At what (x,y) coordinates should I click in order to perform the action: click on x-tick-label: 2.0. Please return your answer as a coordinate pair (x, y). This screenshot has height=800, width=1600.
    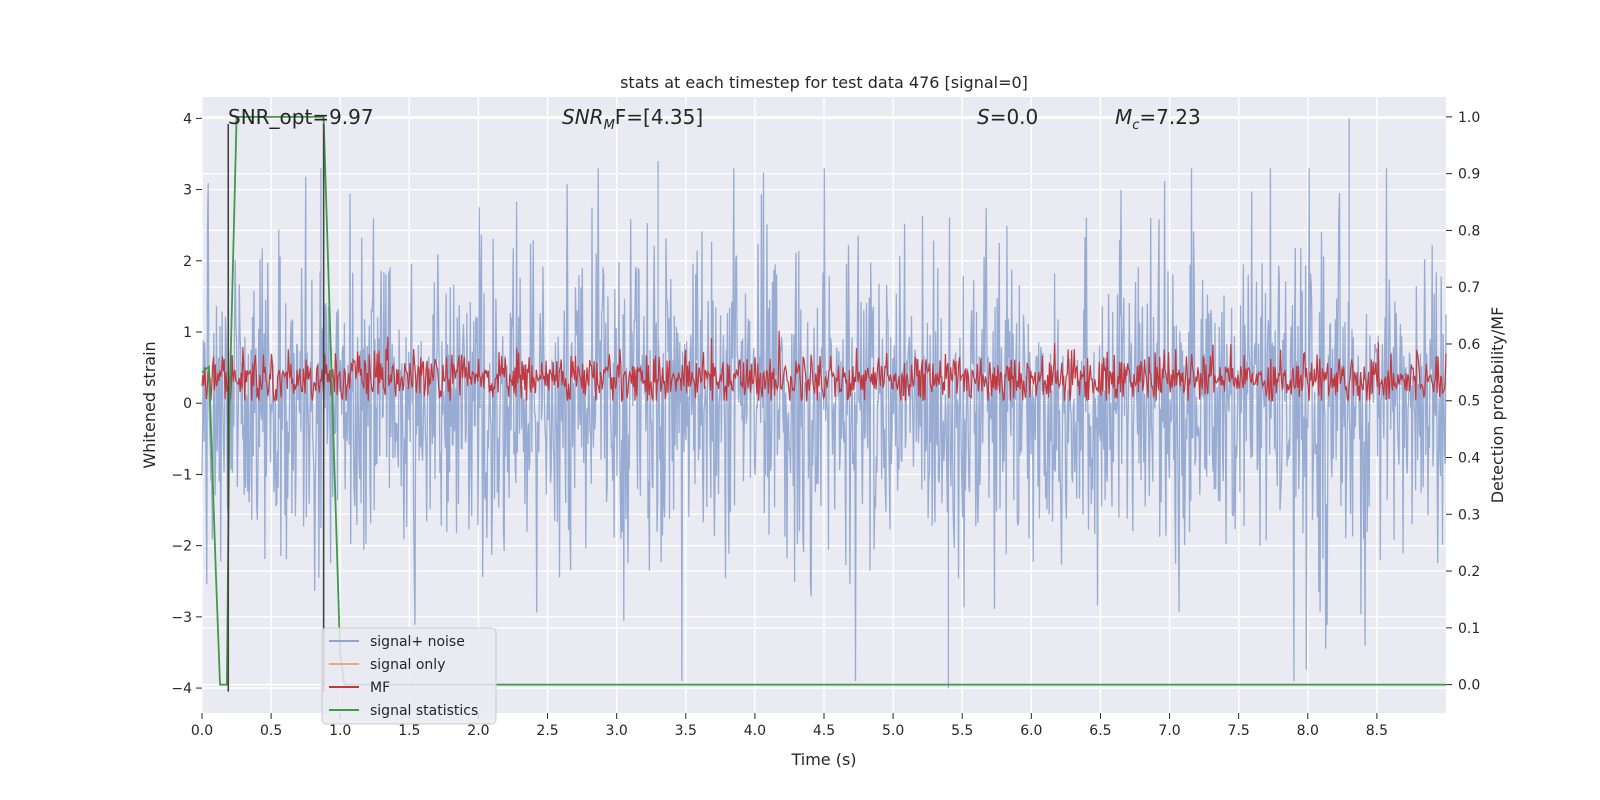
    Looking at the image, I should click on (478, 731).